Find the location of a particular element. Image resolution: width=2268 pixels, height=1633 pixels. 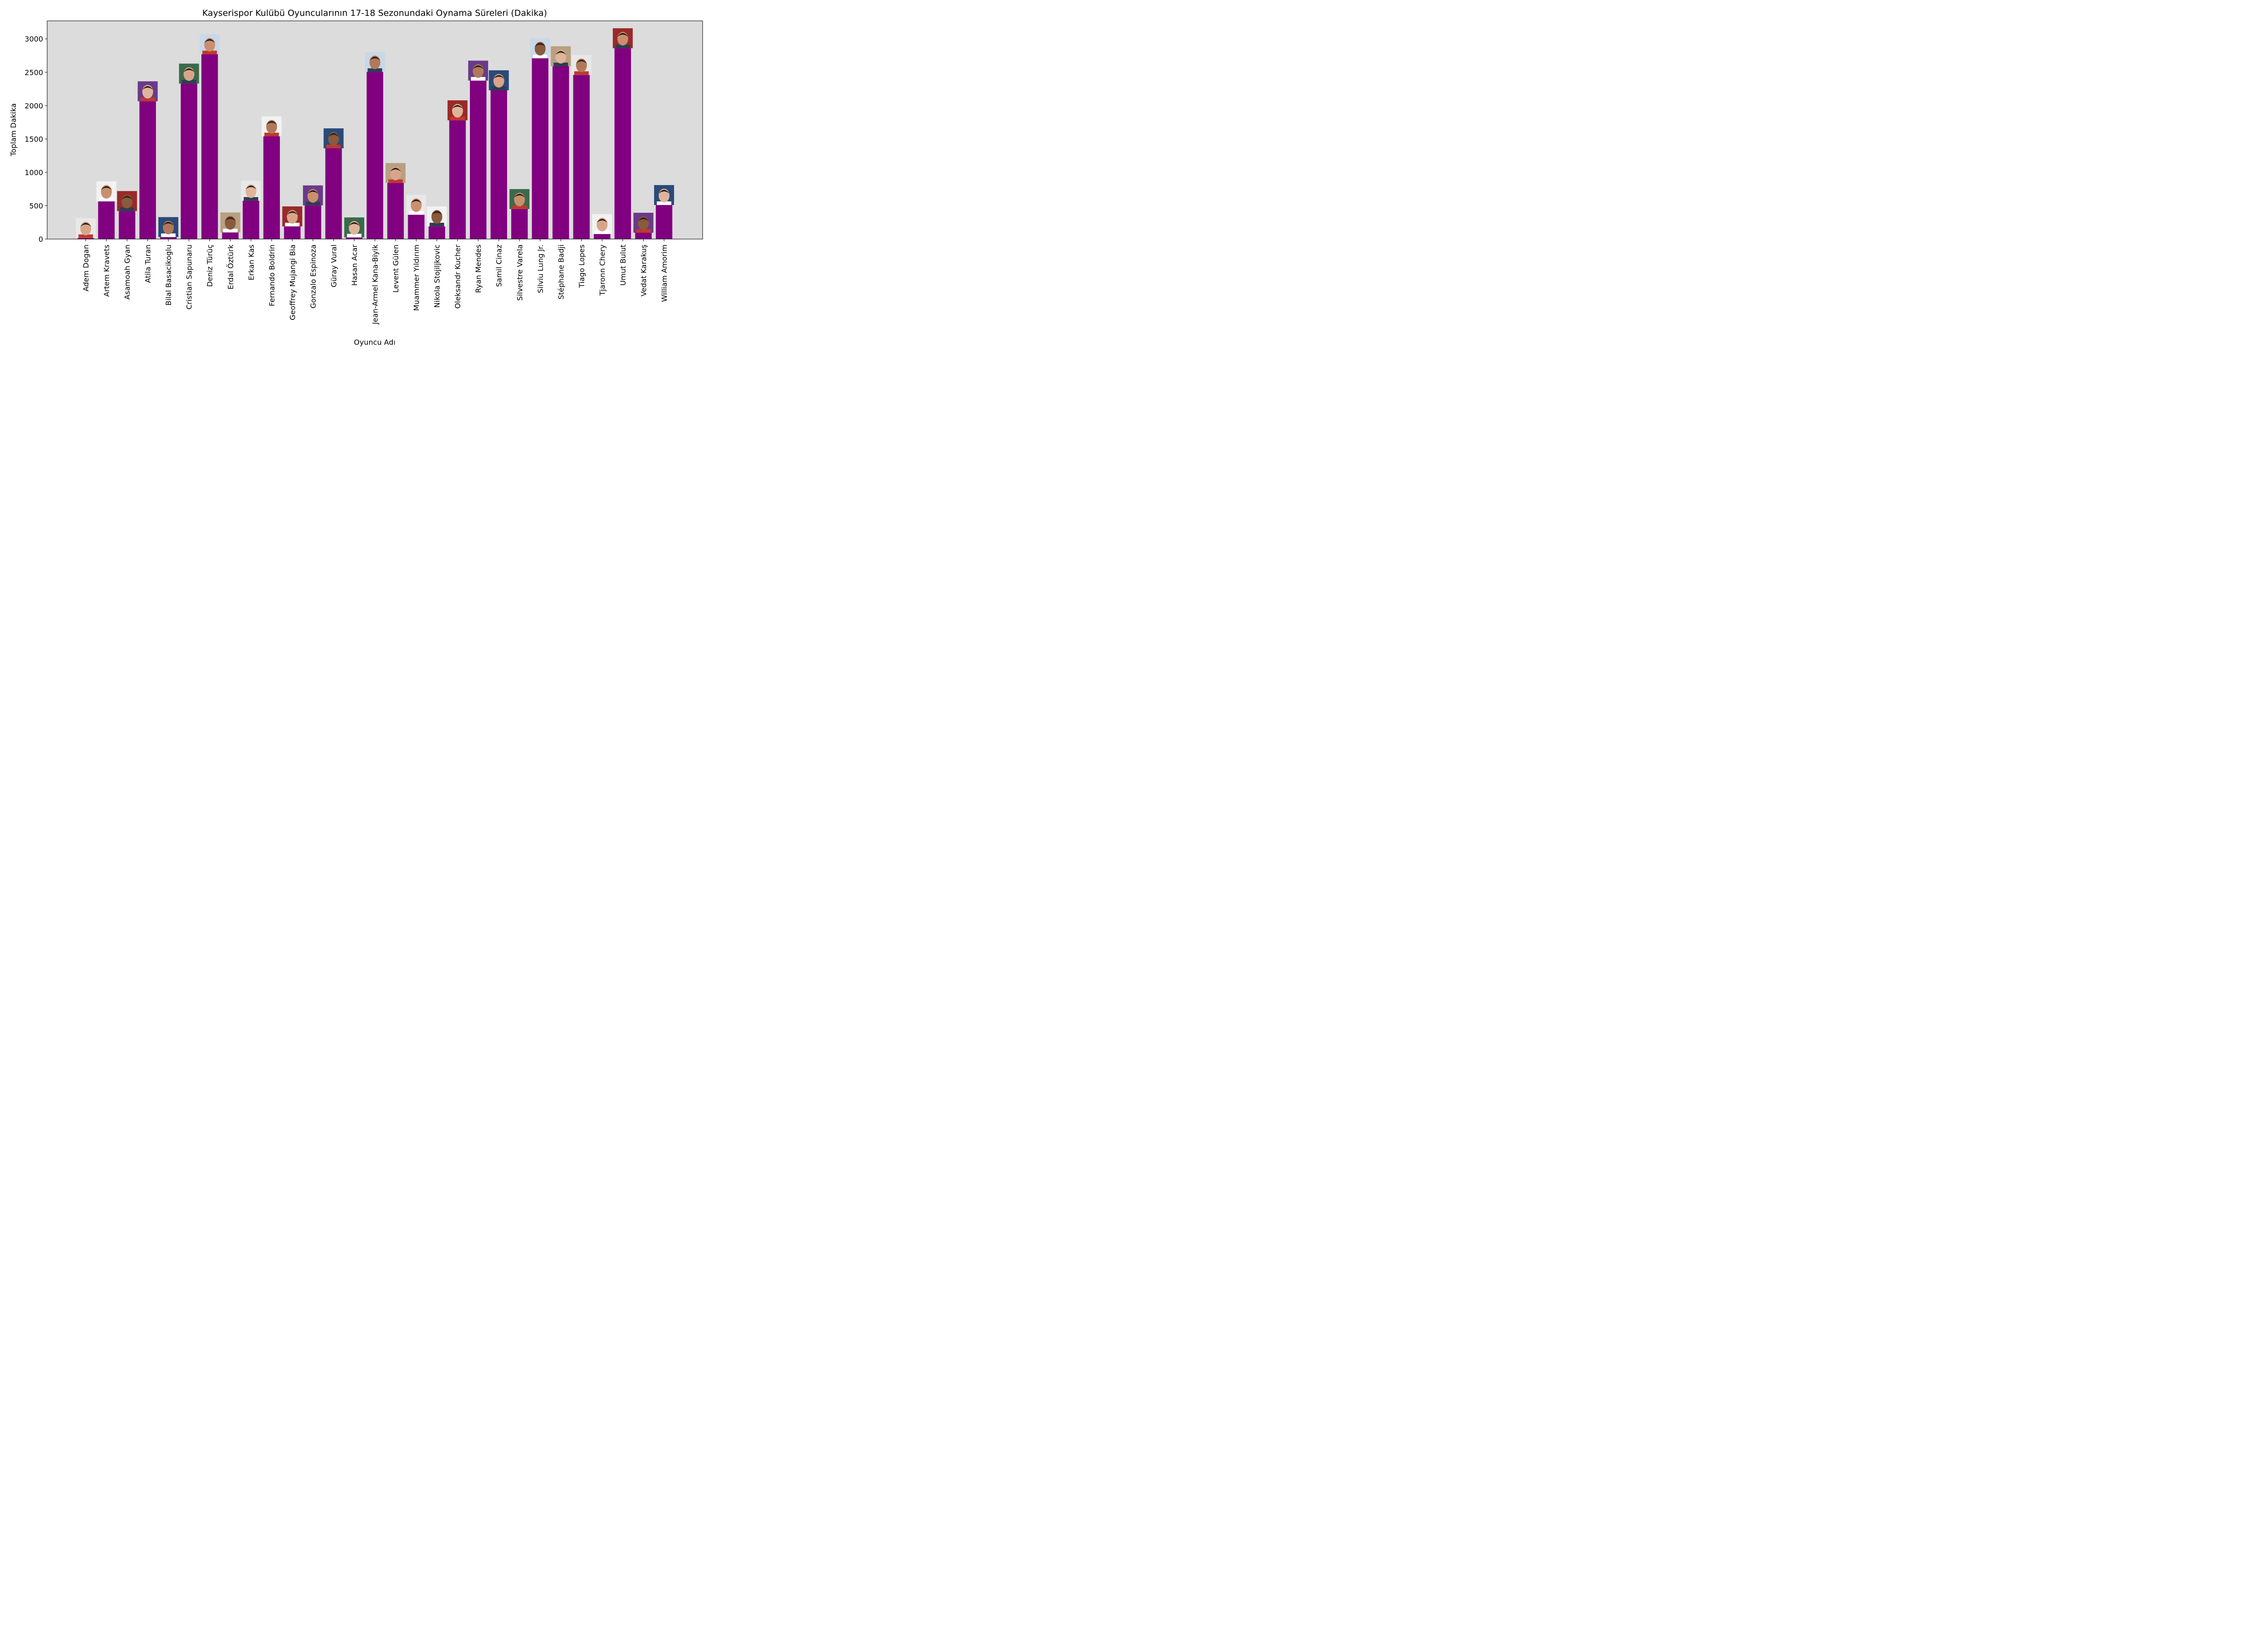

player-photos-group is located at coordinates (375, 133).